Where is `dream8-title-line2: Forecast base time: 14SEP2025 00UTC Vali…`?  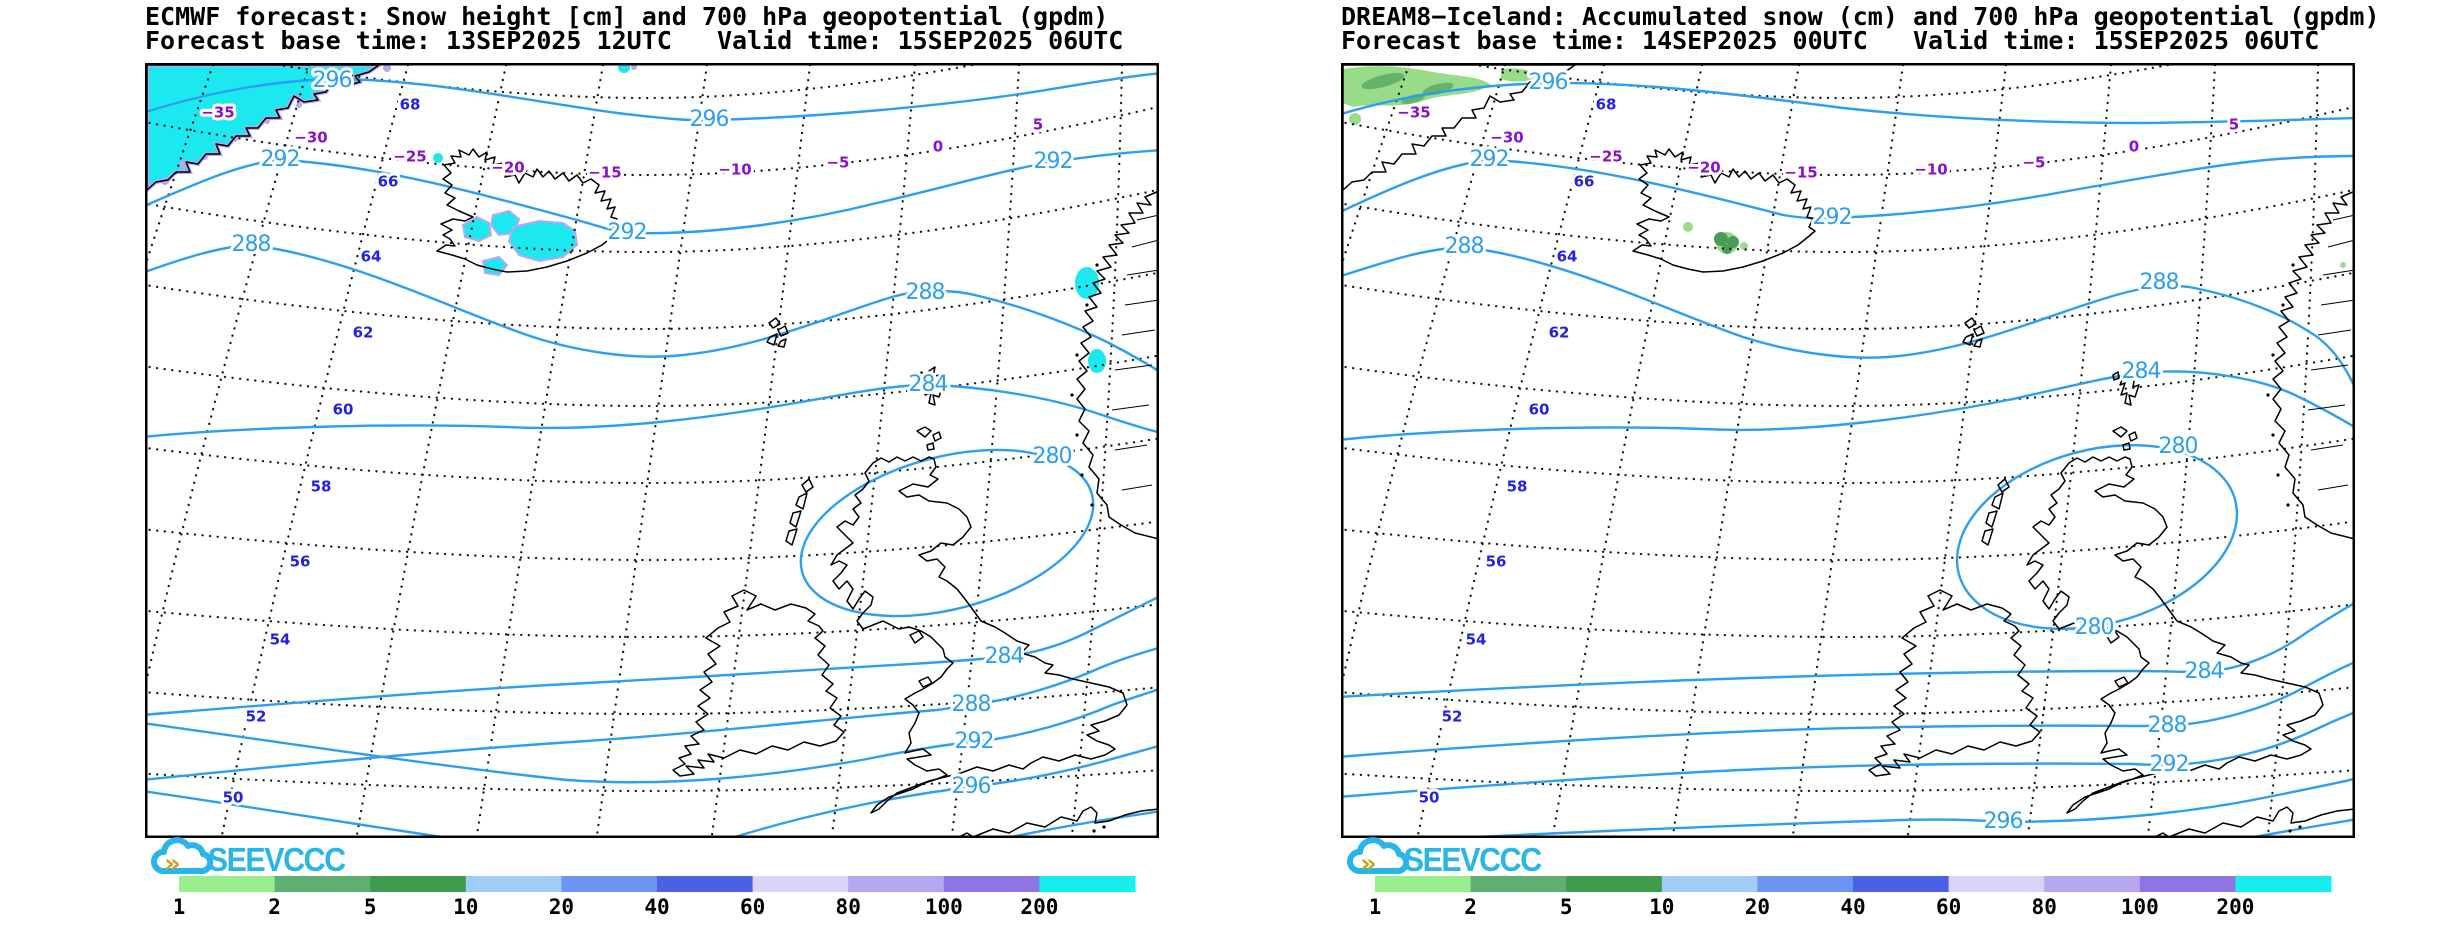
dream8-title-line2: Forecast base time: 14SEP2025 00UTC Vali… is located at coordinates (1830, 40).